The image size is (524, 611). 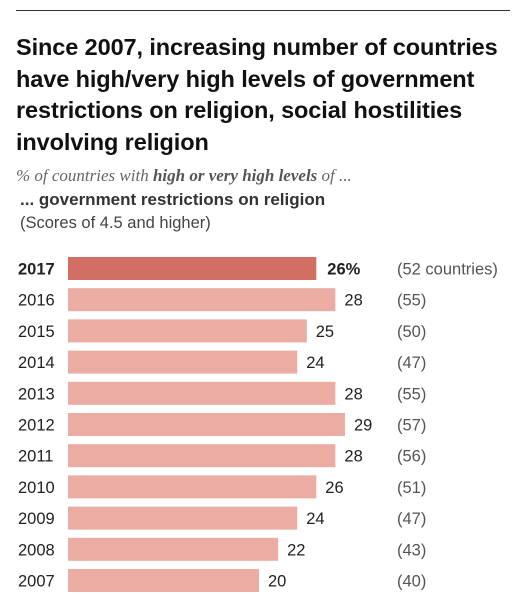 What do you see at coordinates (325, 332) in the screenshot?
I see `value-label: 25` at bounding box center [325, 332].